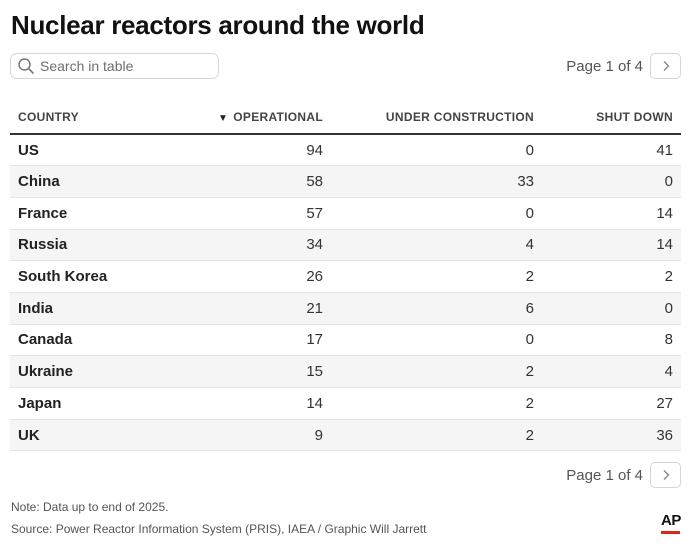 The width and height of the screenshot is (690, 550). What do you see at coordinates (218, 25) in the screenshot?
I see `page-title: Nuclear reactors around the world` at bounding box center [218, 25].